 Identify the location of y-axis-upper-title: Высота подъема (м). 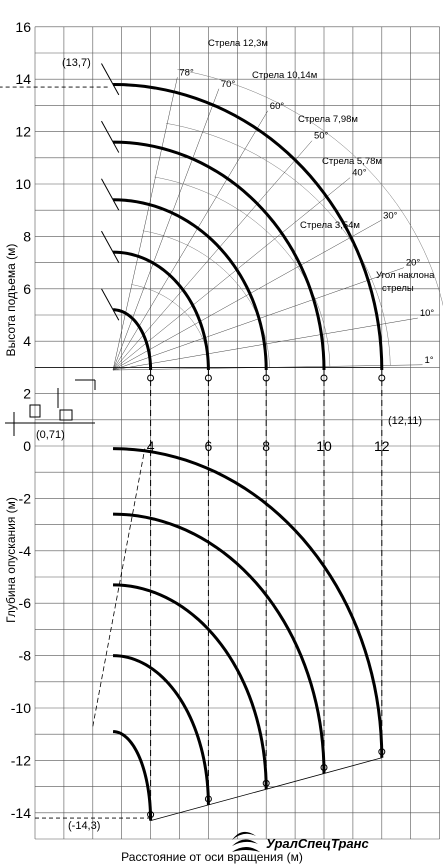
(11, 300).